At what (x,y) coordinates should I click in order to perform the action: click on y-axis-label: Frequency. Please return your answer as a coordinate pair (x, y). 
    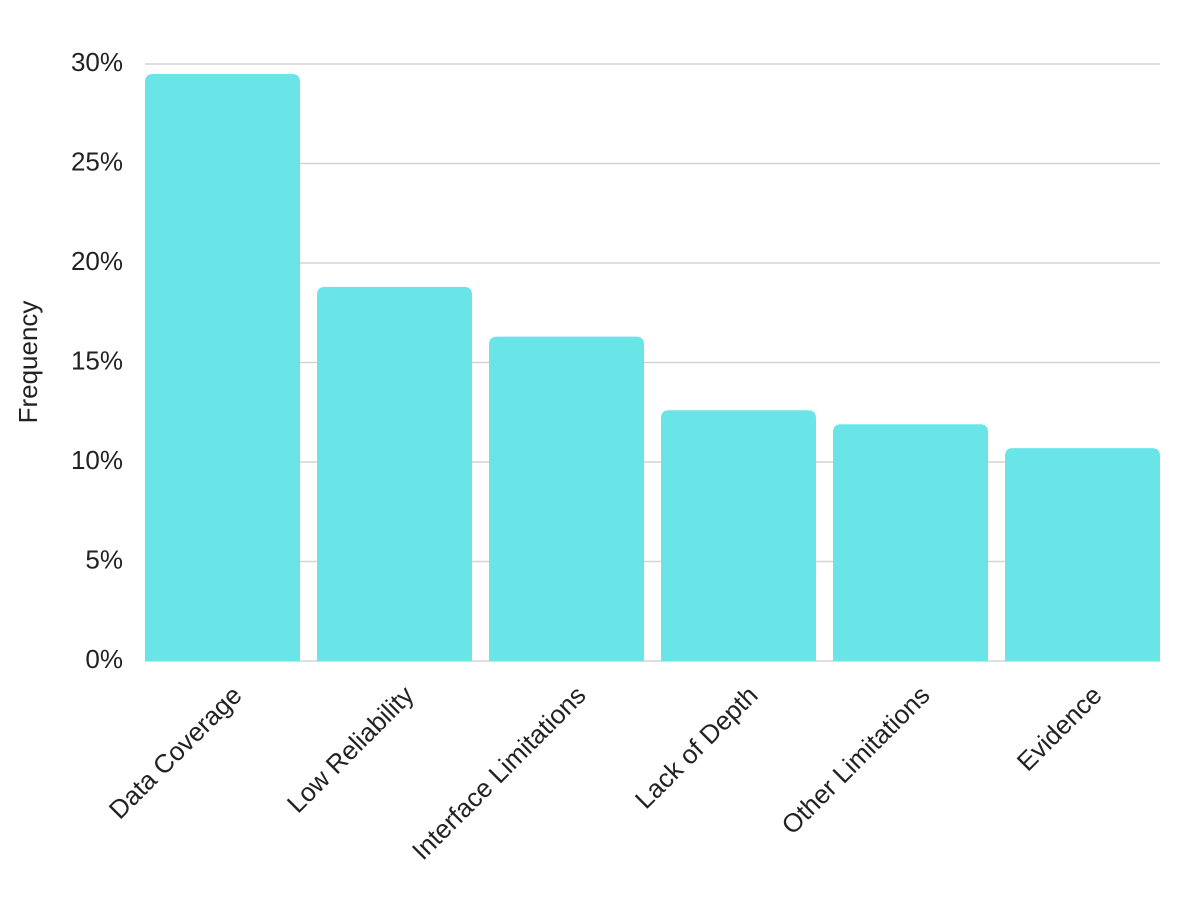
    Looking at the image, I should click on (28, 362).